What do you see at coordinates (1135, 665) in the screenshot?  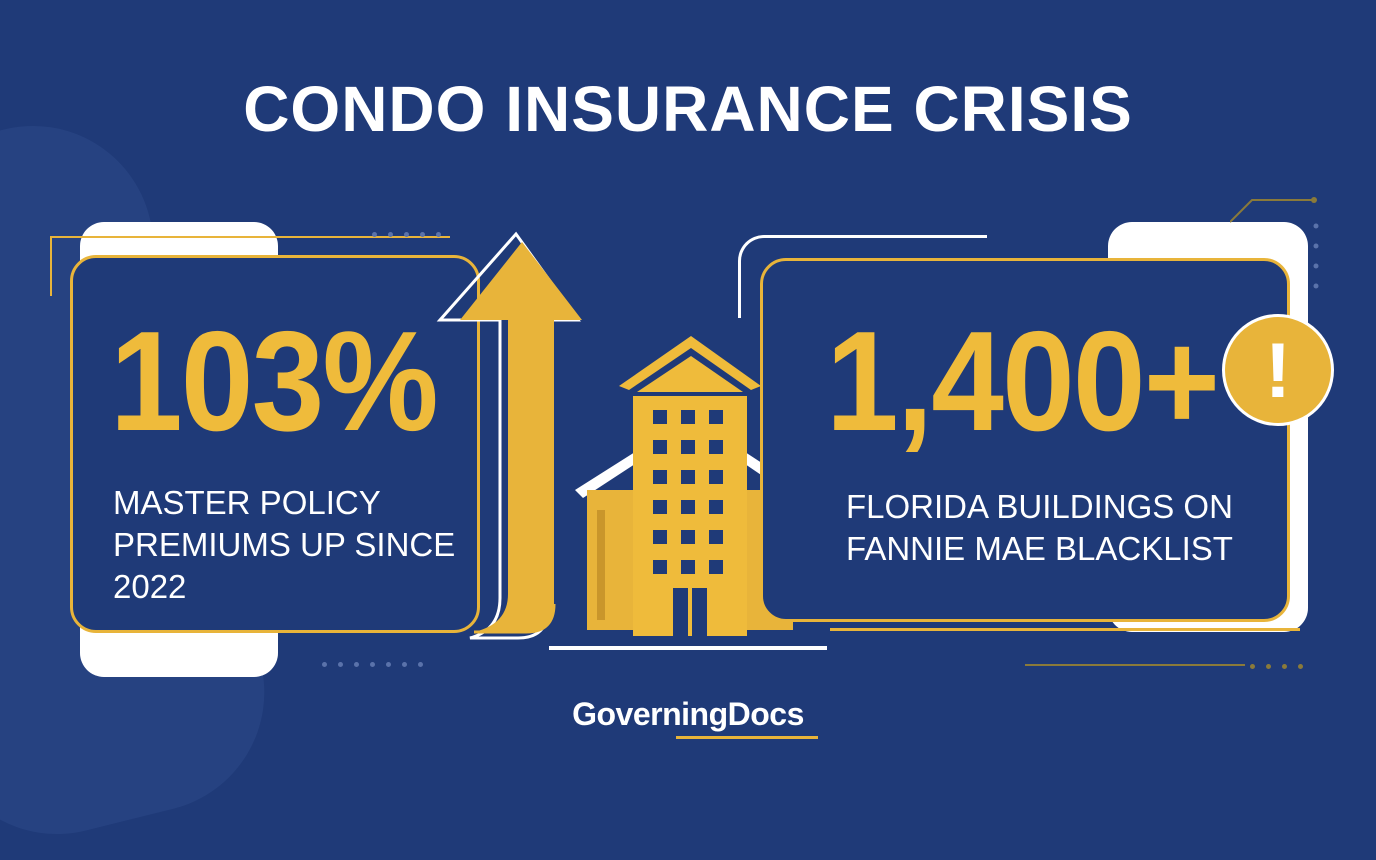 I see `right-accent-line-thin` at bounding box center [1135, 665].